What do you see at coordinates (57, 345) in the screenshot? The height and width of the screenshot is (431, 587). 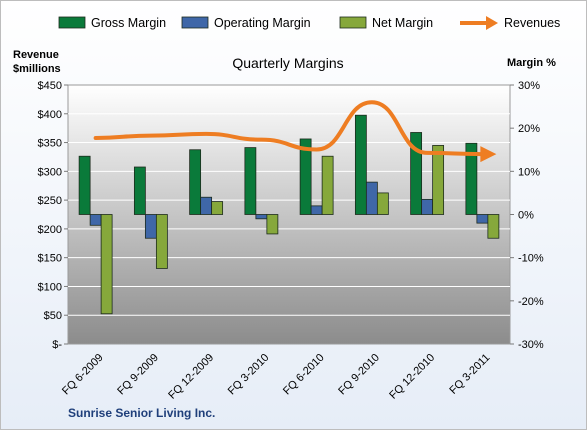 I see `left-axis-tick-label: $-` at bounding box center [57, 345].